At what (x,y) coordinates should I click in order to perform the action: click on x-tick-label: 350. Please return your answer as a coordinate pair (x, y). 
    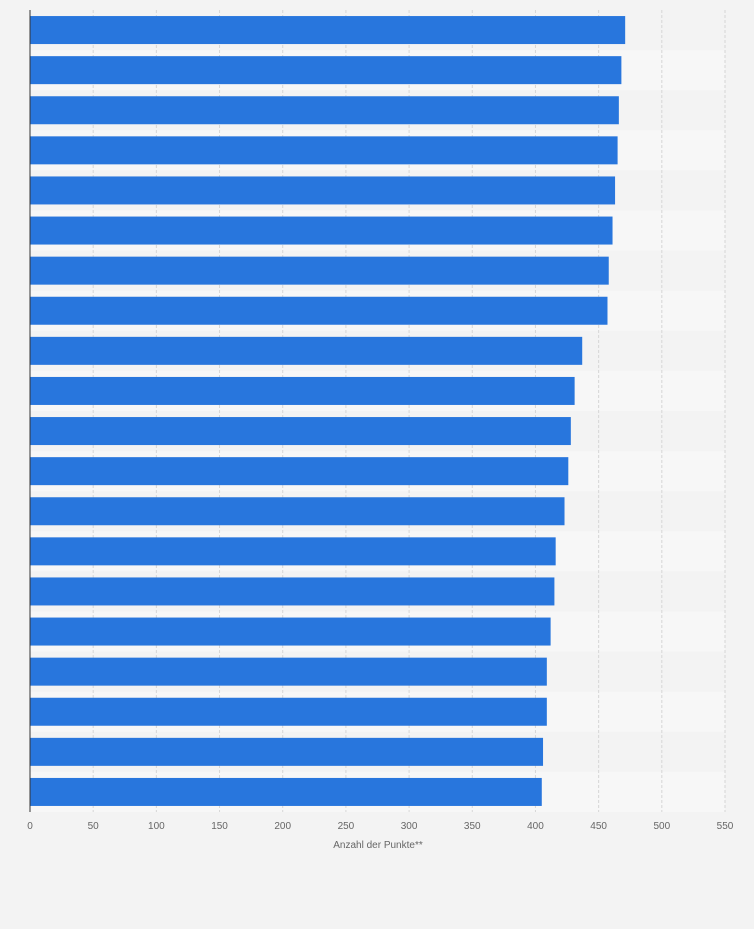
    Looking at the image, I should click on (472, 826).